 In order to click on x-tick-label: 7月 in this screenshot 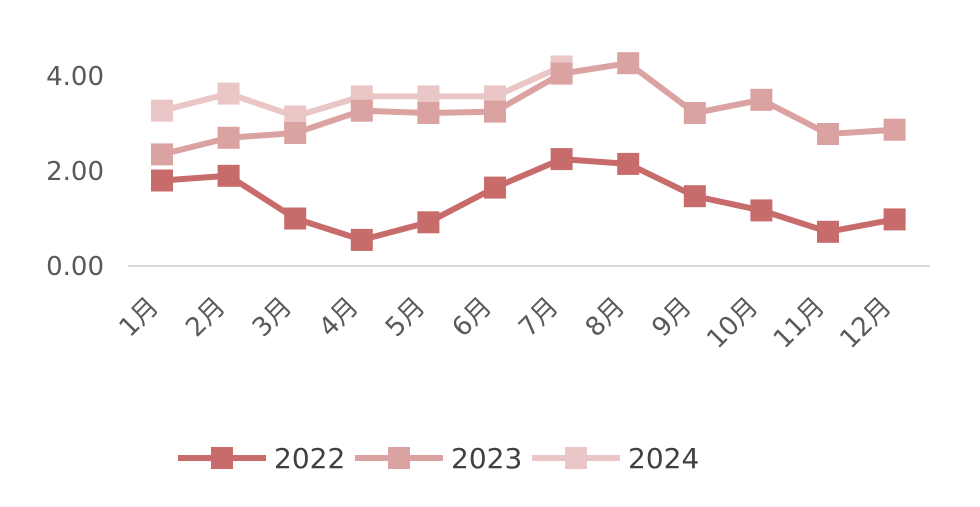, I will do `click(538, 317)`.